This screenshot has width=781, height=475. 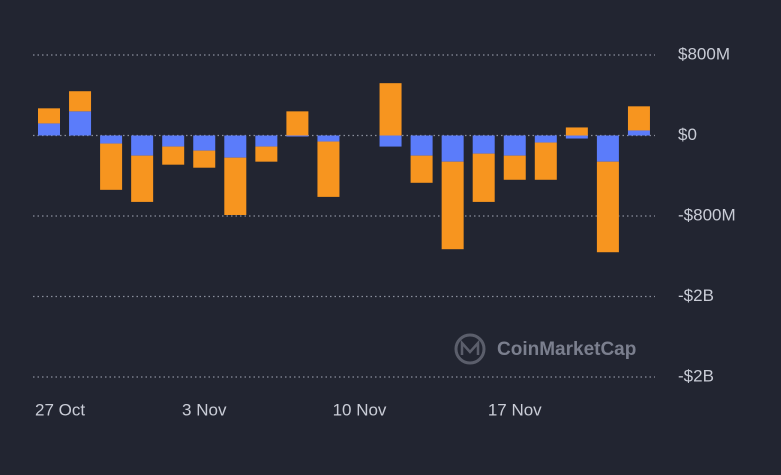 I want to click on y-tick-label: $800M, so click(x=704, y=53).